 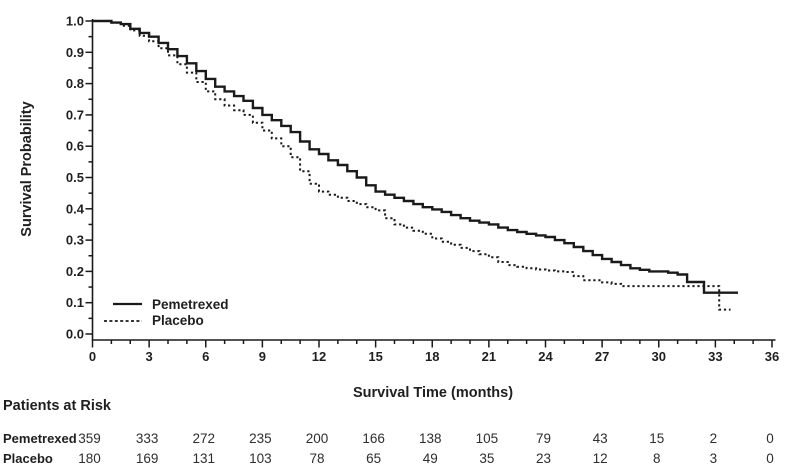 What do you see at coordinates (123, 320) in the screenshot?
I see `dotted-line-swatch` at bounding box center [123, 320].